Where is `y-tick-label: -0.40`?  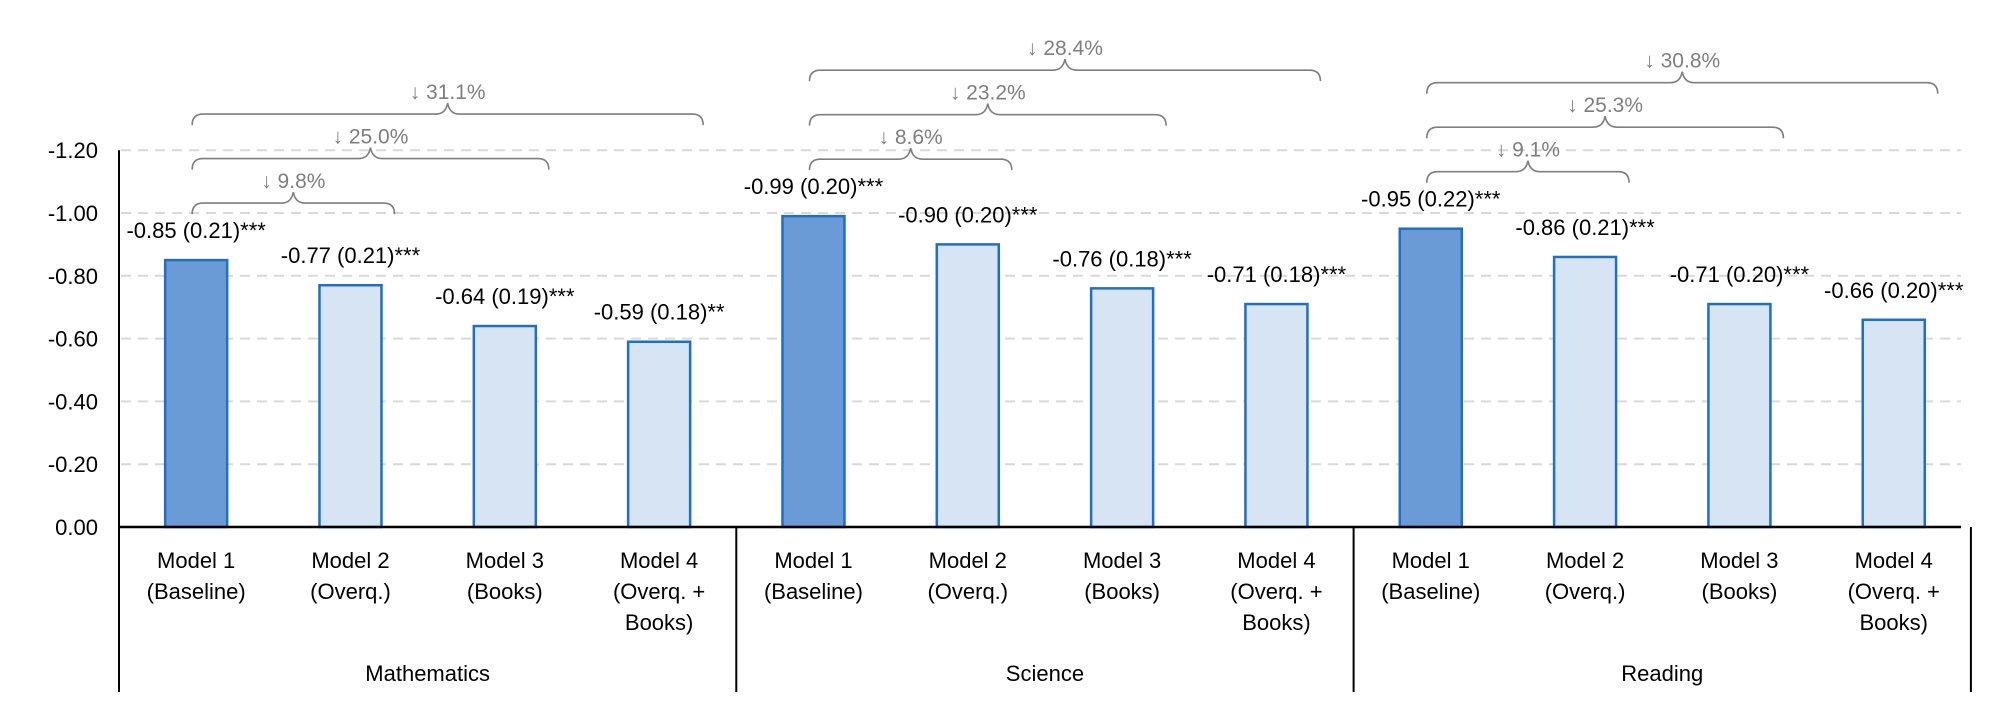 y-tick-label: -0.40 is located at coordinates (73, 401).